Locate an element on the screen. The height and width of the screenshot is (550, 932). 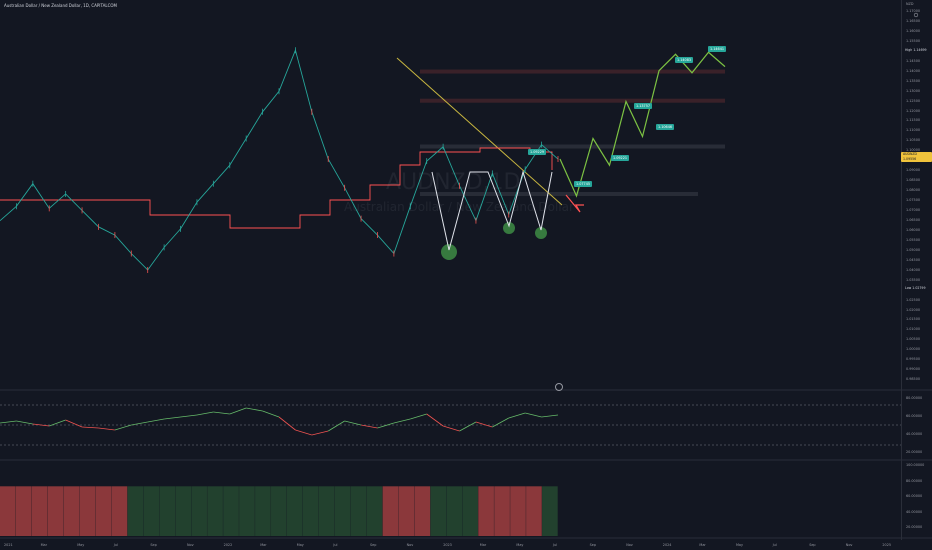
price-tick: 1.12500 is located at coordinates (913, 100).